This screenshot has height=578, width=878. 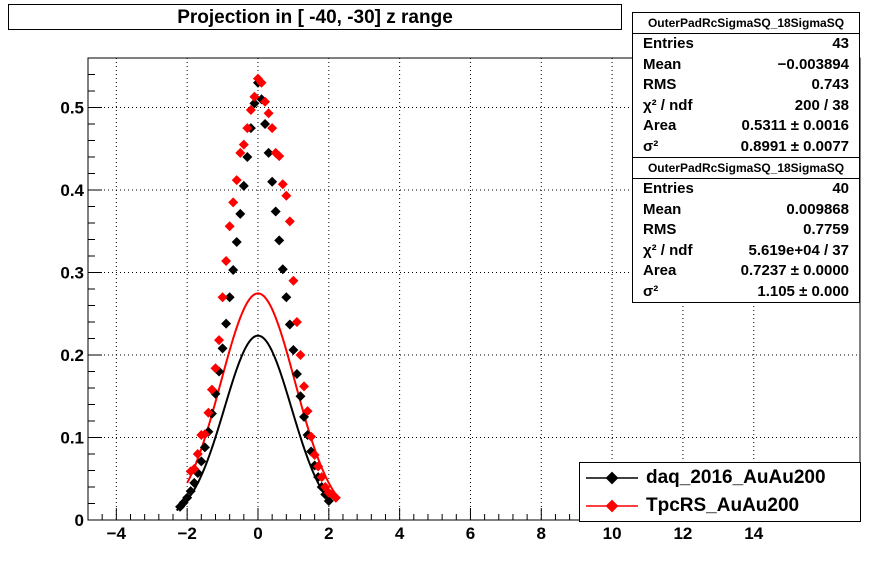 What do you see at coordinates (746, 291) in the screenshot?
I see `stats-row: σ² 1.105 ± 0.000` at bounding box center [746, 291].